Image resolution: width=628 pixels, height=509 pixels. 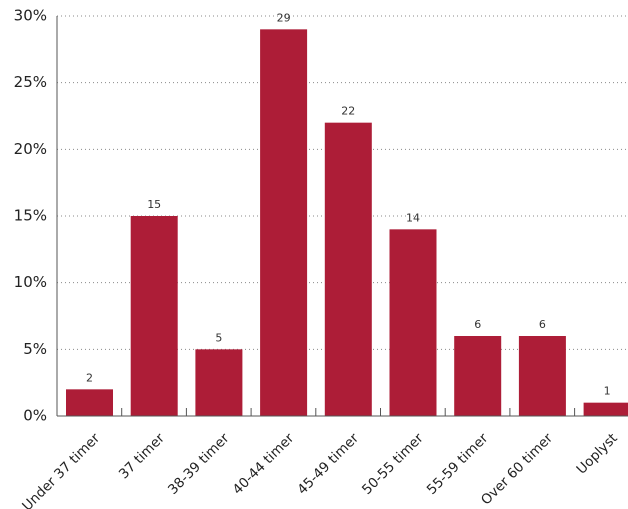 I want to click on y-tick-label: 10%, so click(x=30, y=282).